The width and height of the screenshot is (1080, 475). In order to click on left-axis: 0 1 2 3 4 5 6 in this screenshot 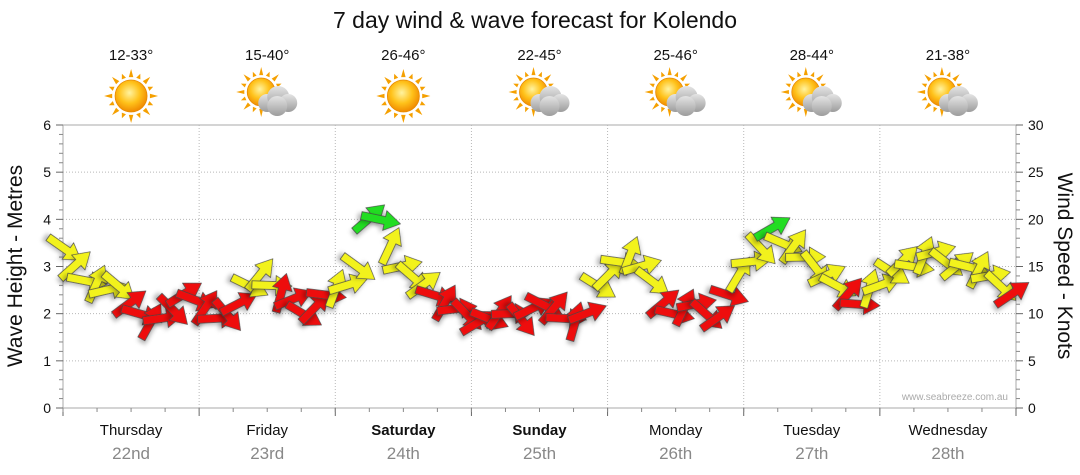, I will do `click(53, 266)`.